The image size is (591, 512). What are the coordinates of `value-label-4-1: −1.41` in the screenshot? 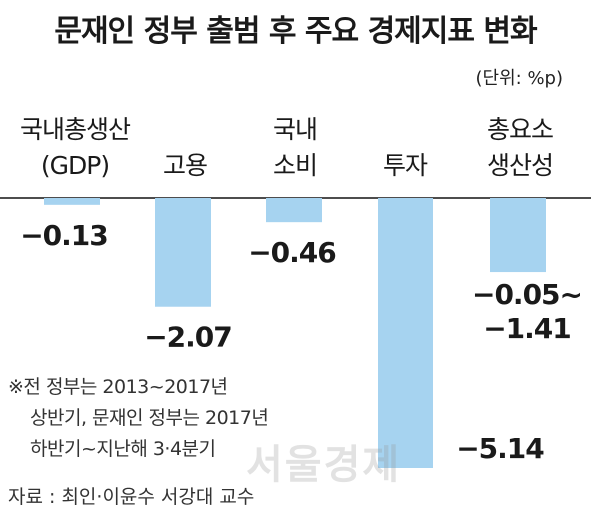 It's located at (527, 328).